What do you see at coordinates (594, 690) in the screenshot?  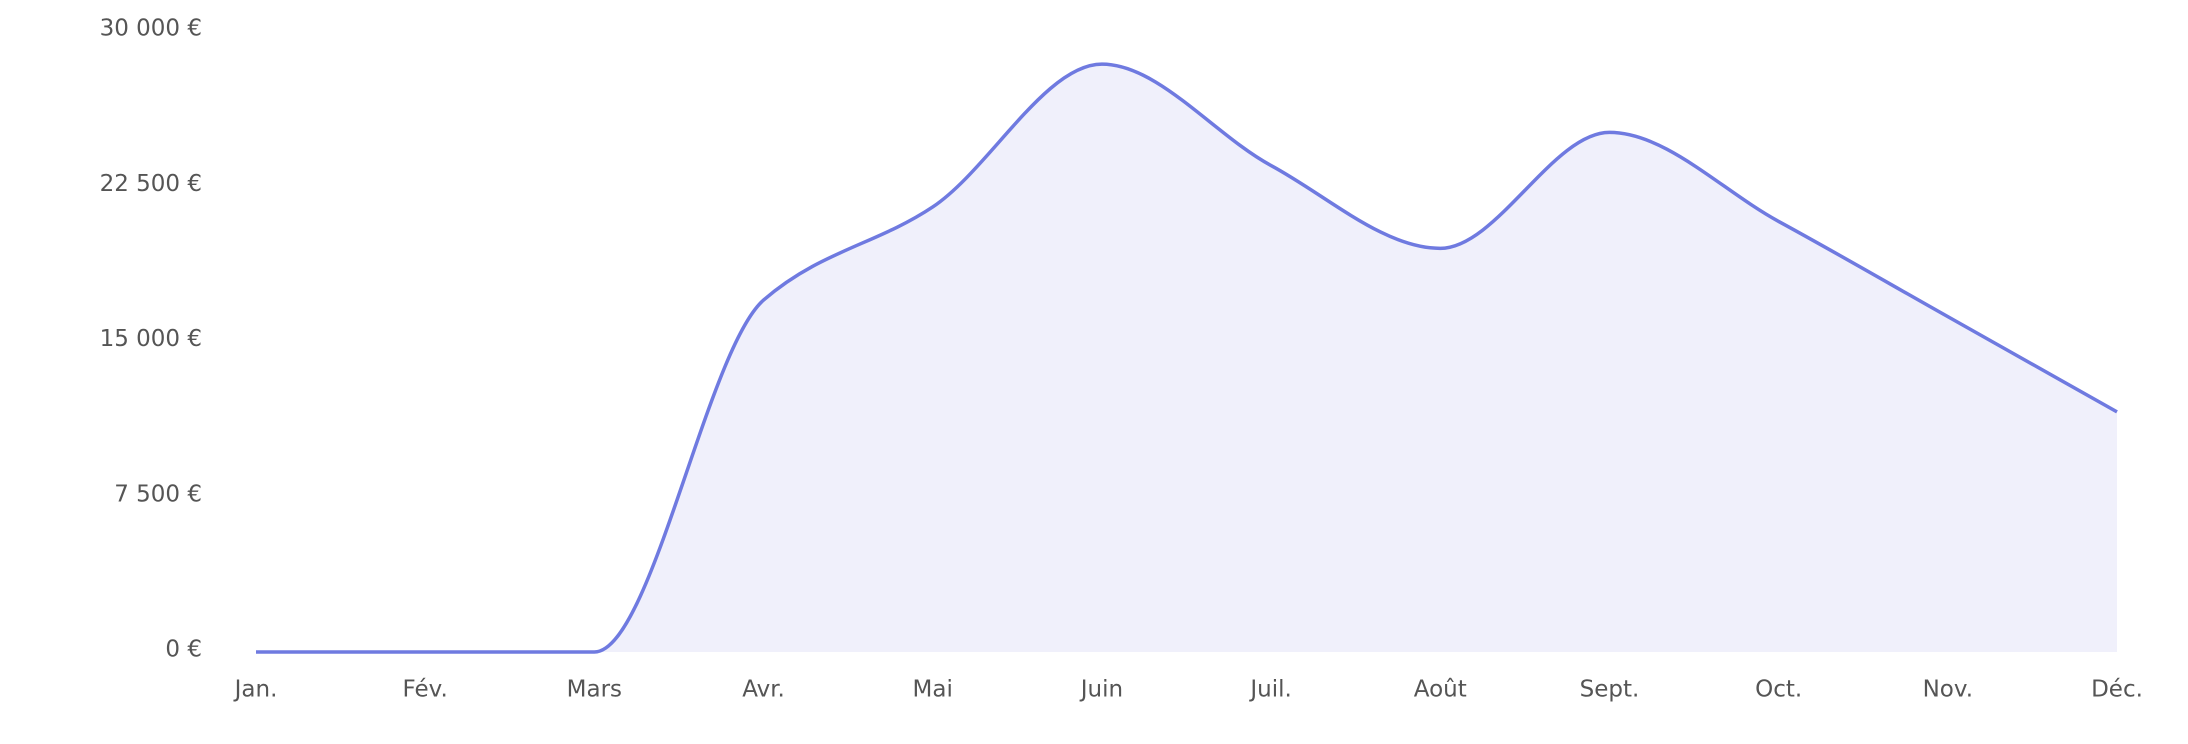 I see `x-tick-label: Mars` at bounding box center [594, 690].